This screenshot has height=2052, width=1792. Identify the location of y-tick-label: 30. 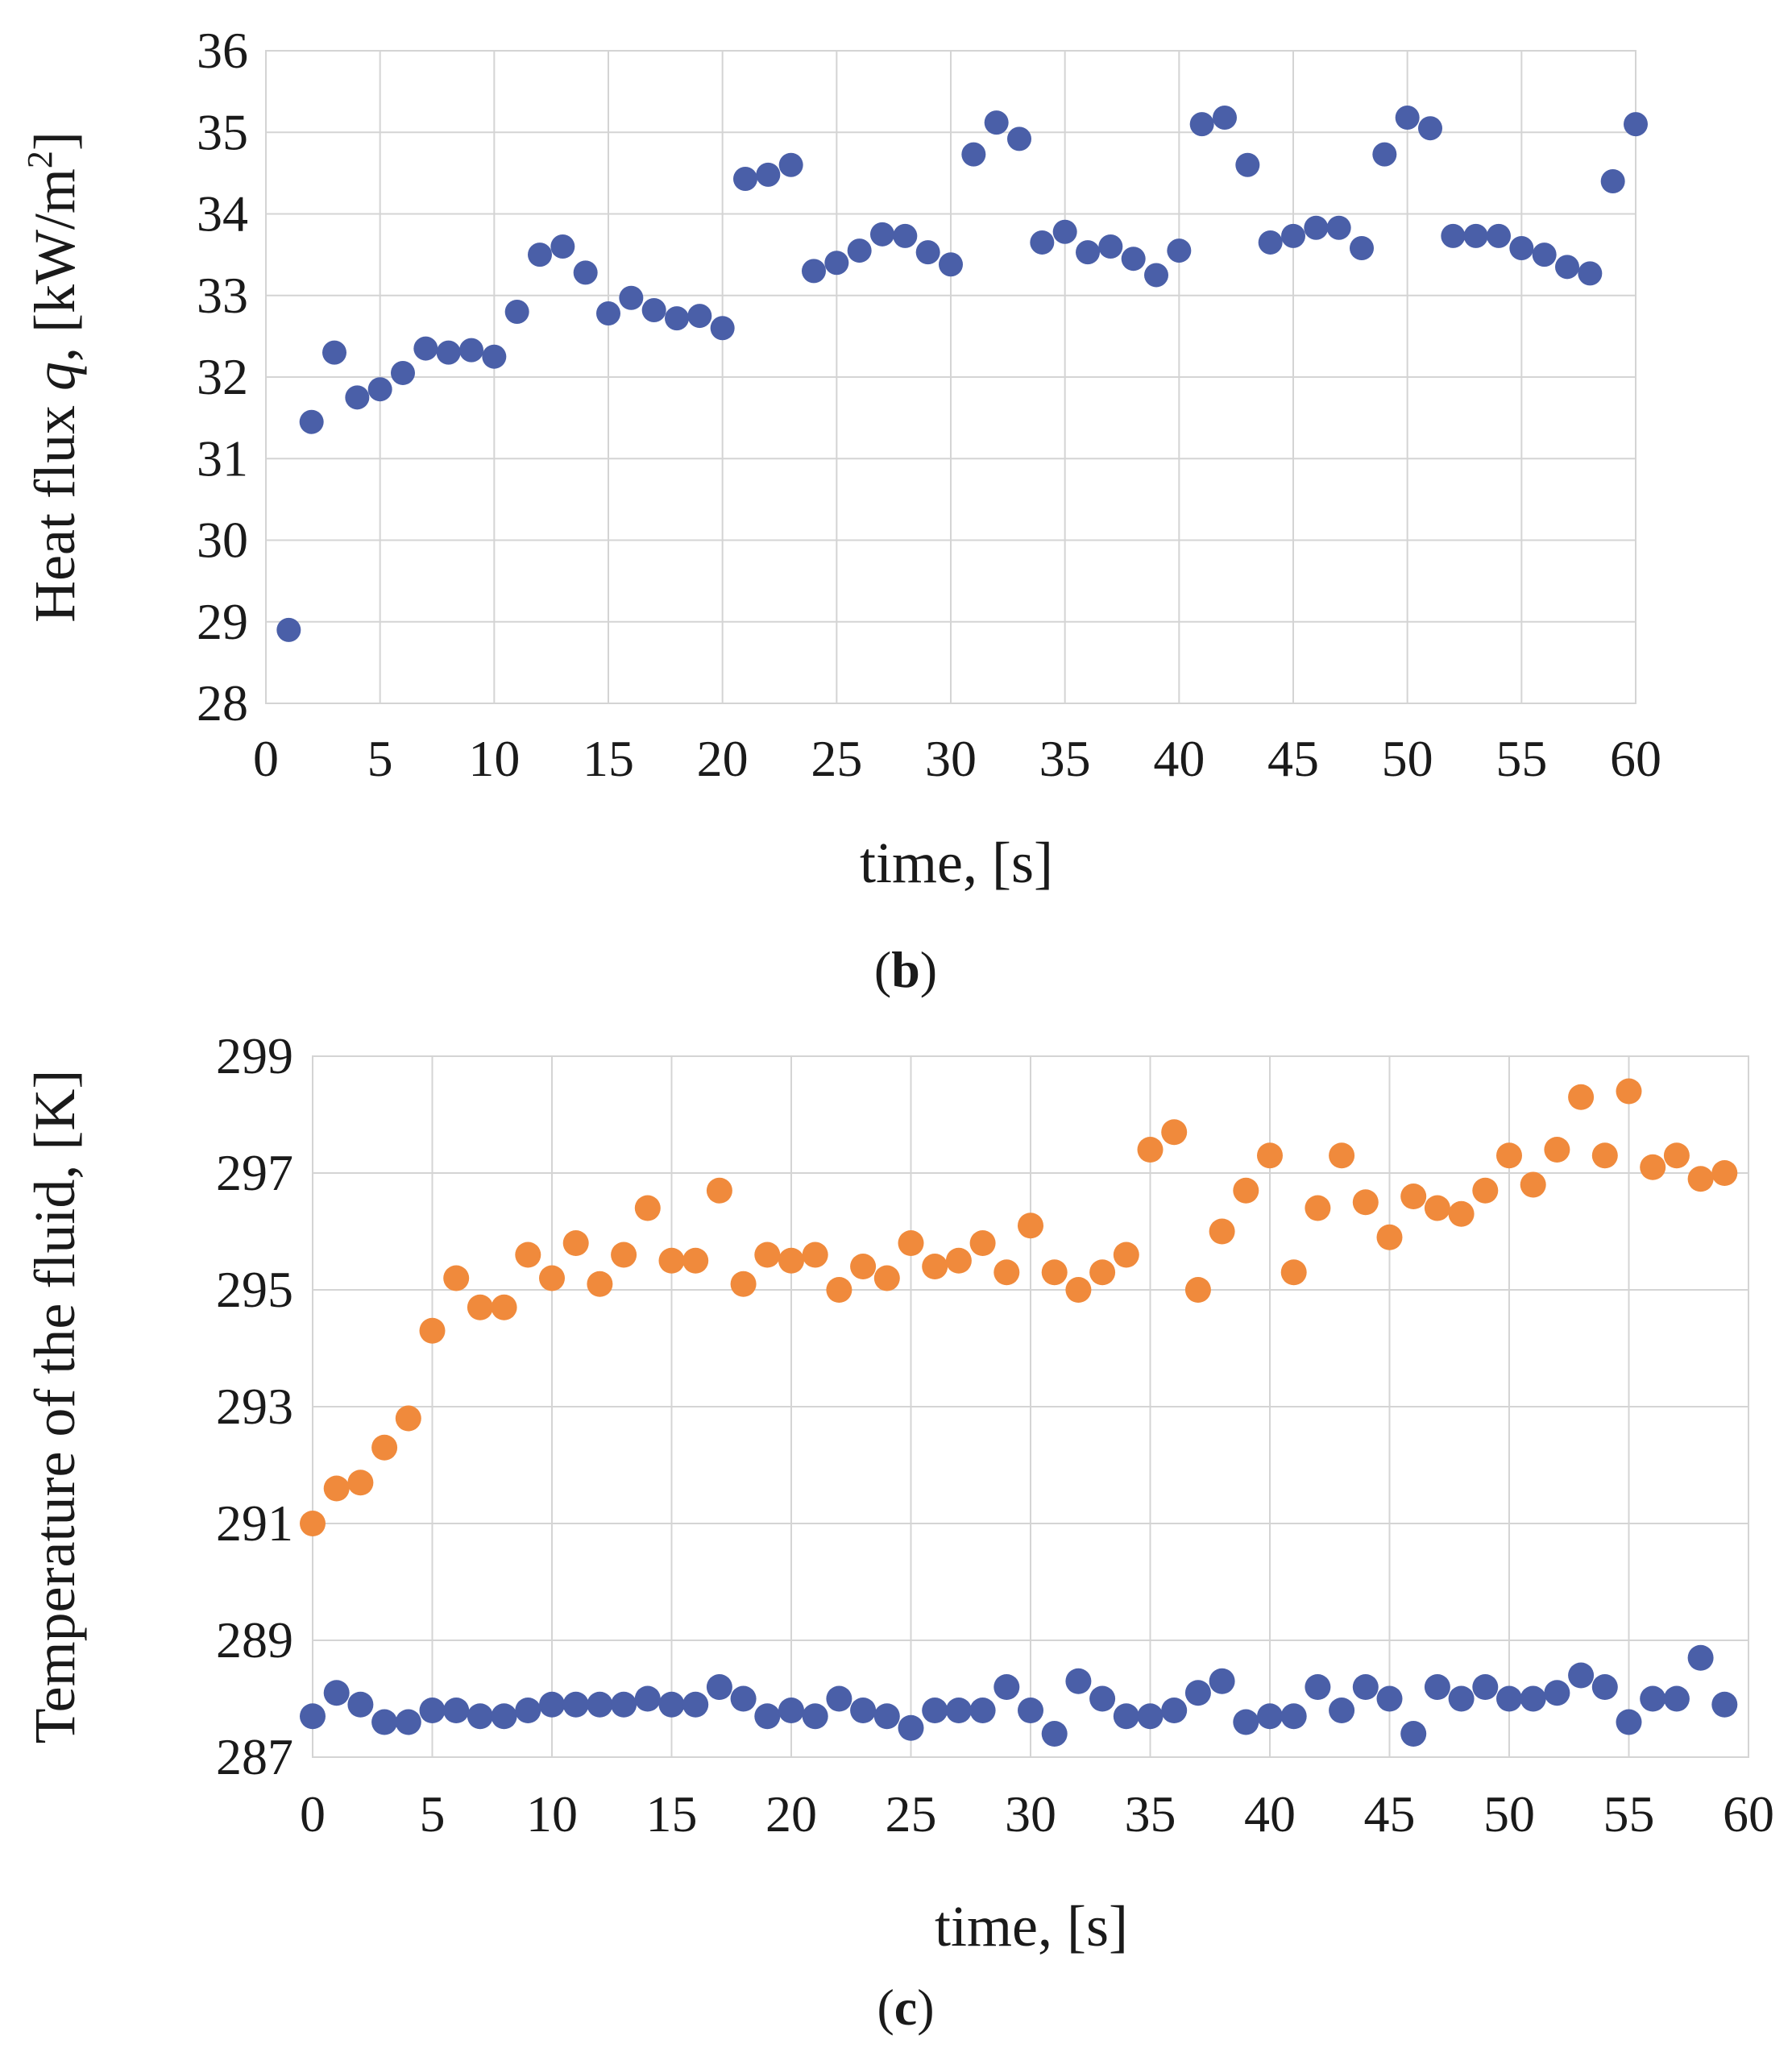
(223, 540).